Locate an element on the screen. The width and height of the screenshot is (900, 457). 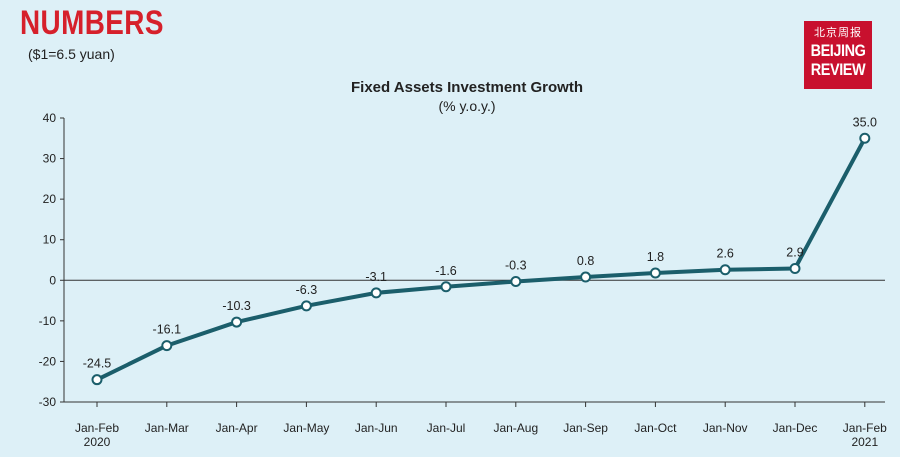
chart-title: Fixed Assets Investment Growth is located at coordinates (467, 87).